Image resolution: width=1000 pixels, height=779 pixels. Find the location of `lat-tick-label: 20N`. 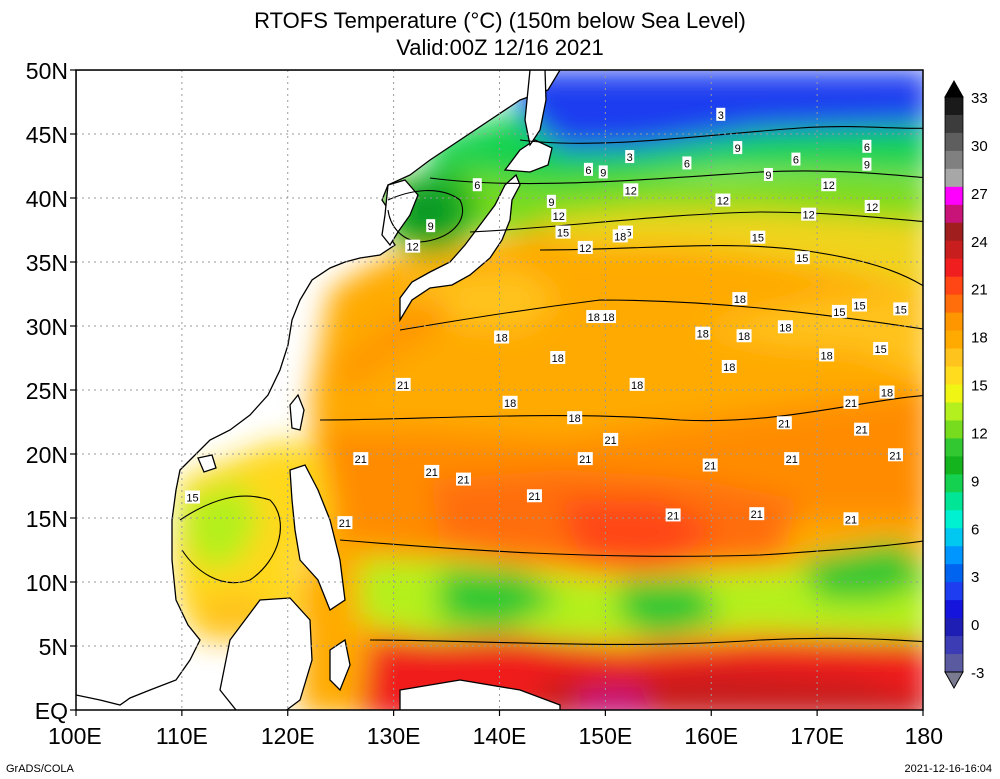

lat-tick-label: 20N is located at coordinates (47, 455).